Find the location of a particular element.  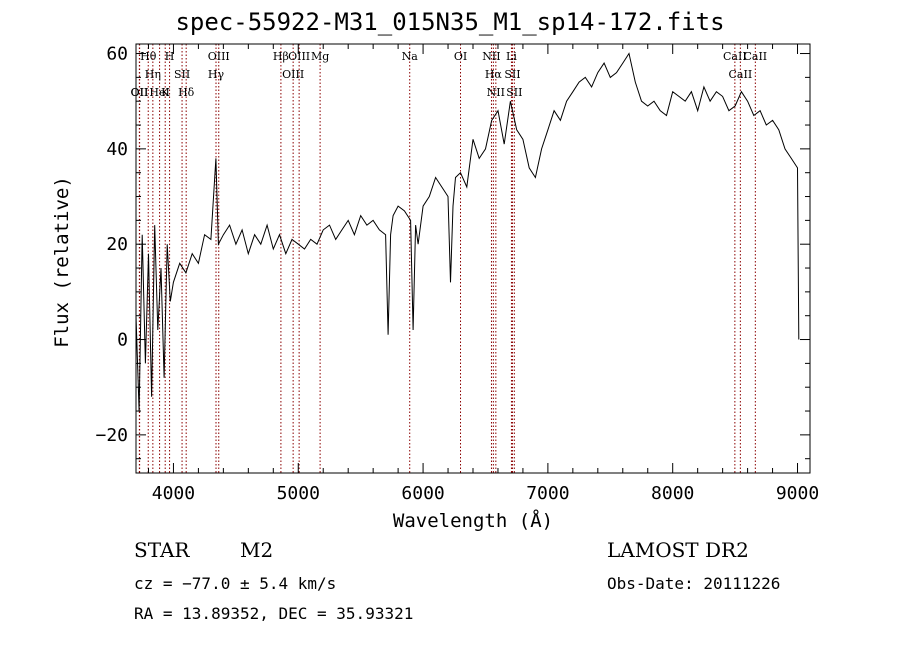

line-marker-label-20: Li is located at coordinates (511, 56).